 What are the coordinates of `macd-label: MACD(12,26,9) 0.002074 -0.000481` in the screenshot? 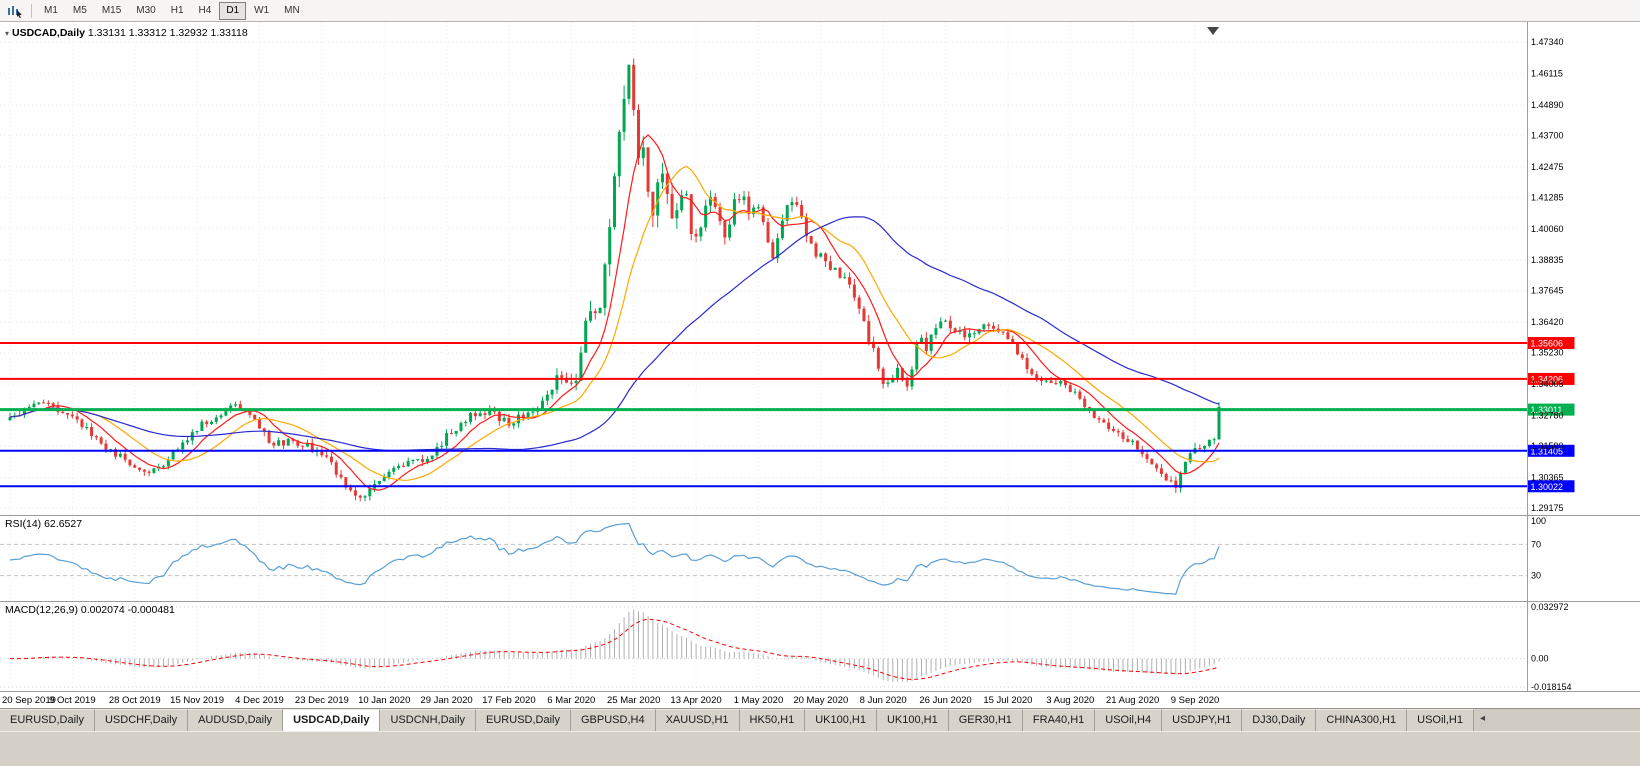 It's located at (90, 610).